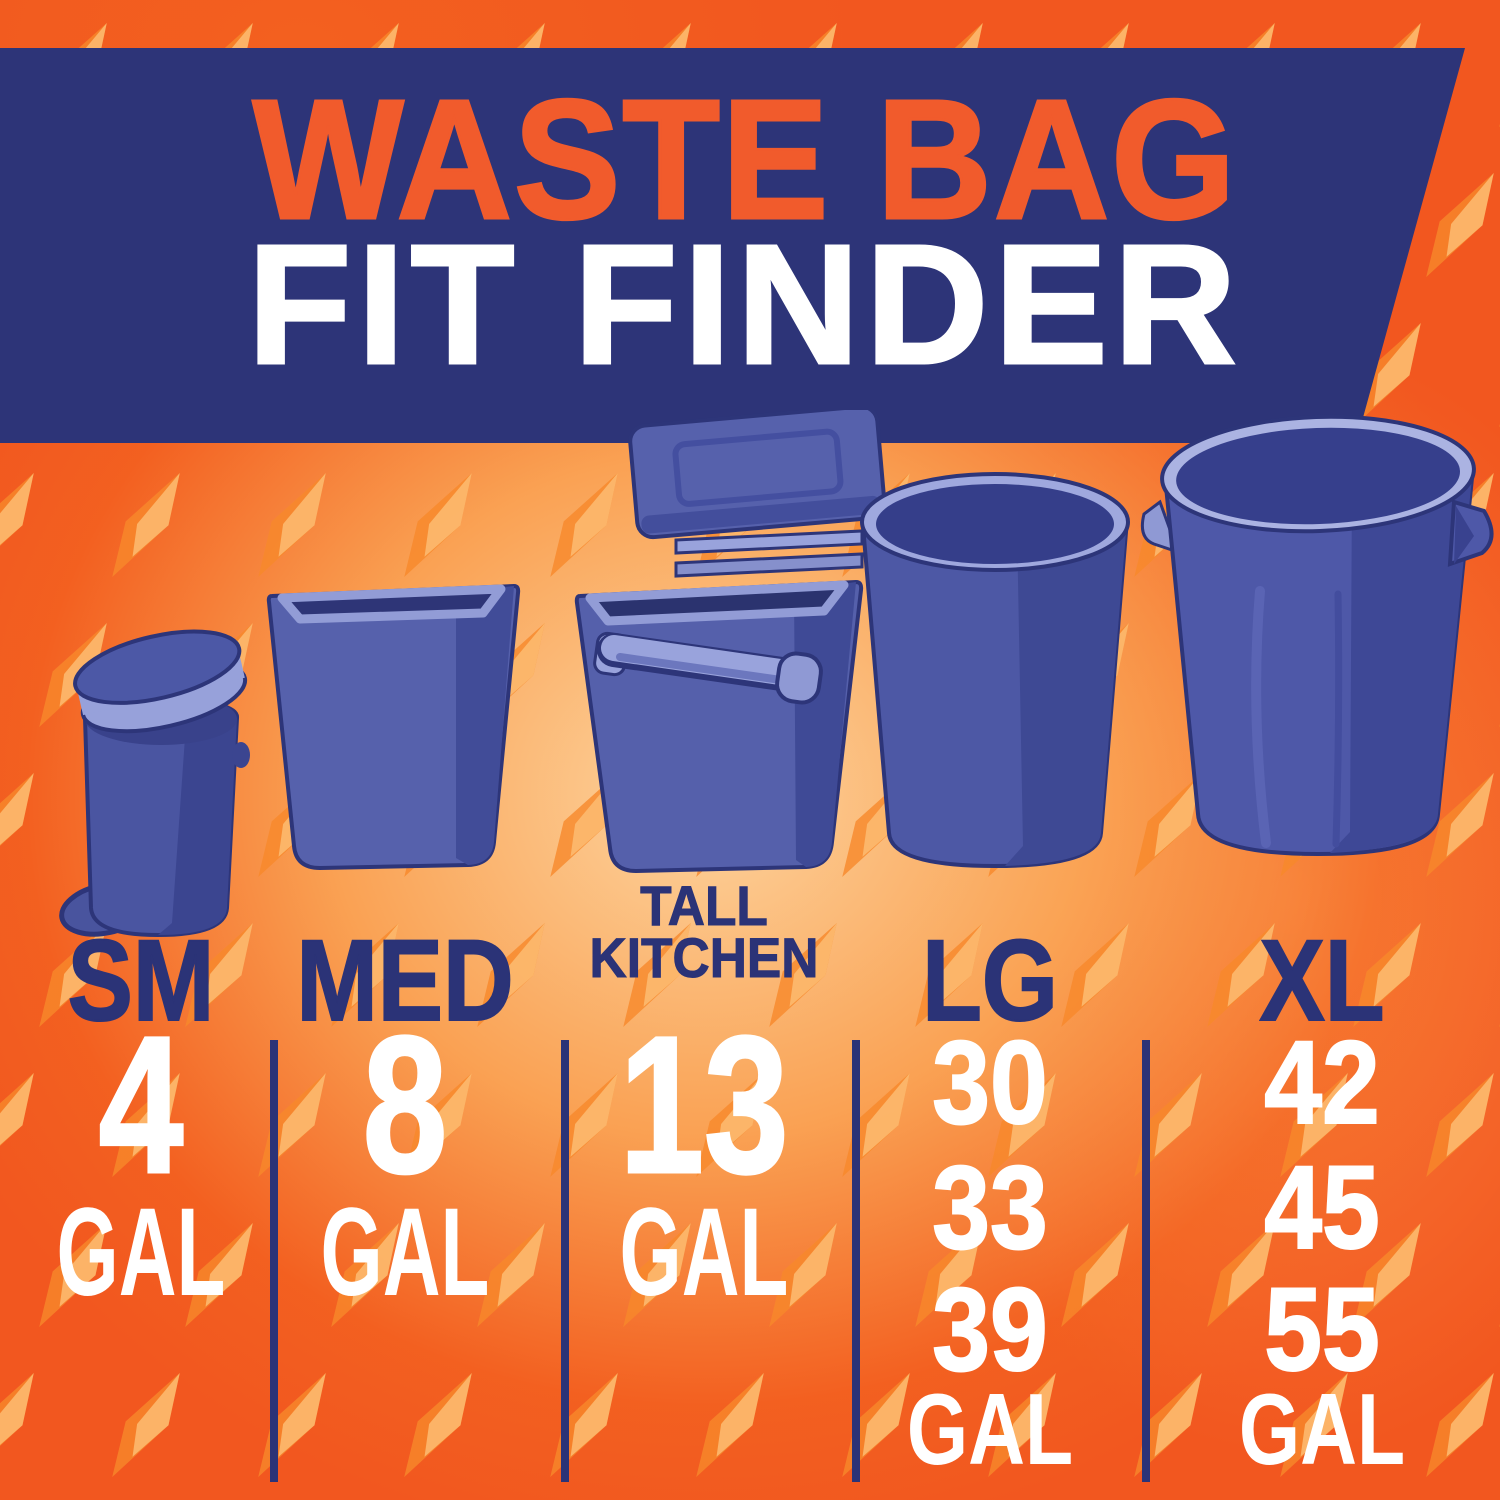  What do you see at coordinates (704, 1105) in the screenshot?
I see `gallon-value-tall-kitchen: 13` at bounding box center [704, 1105].